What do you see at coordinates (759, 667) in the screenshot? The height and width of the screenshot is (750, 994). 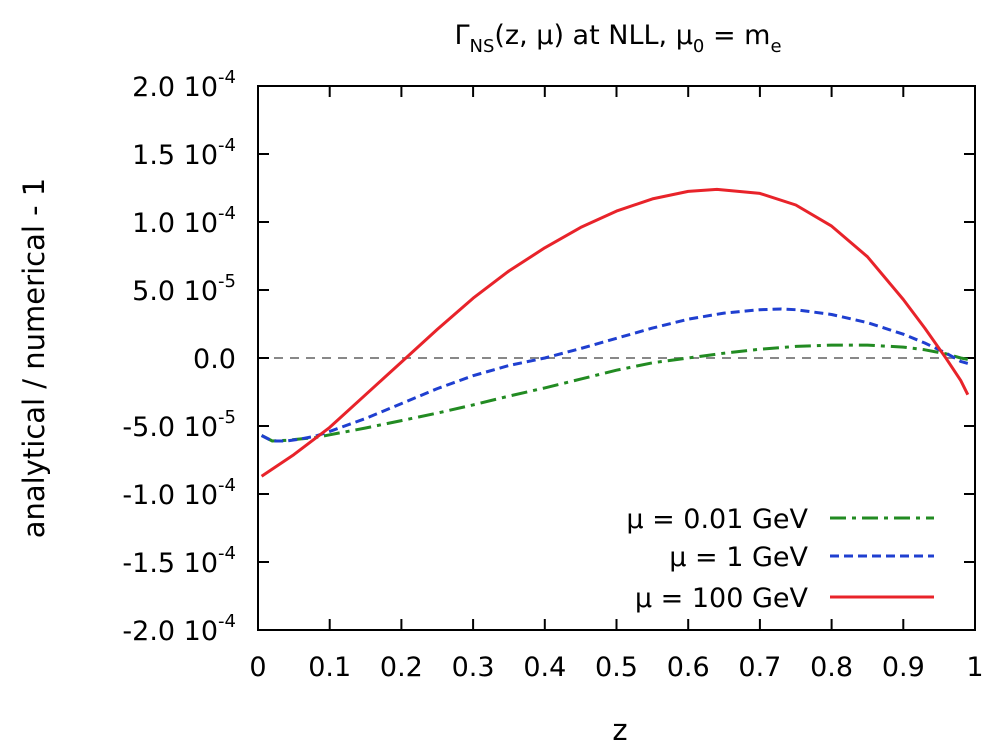 I see `x-tick-label: 0.7` at bounding box center [759, 667].